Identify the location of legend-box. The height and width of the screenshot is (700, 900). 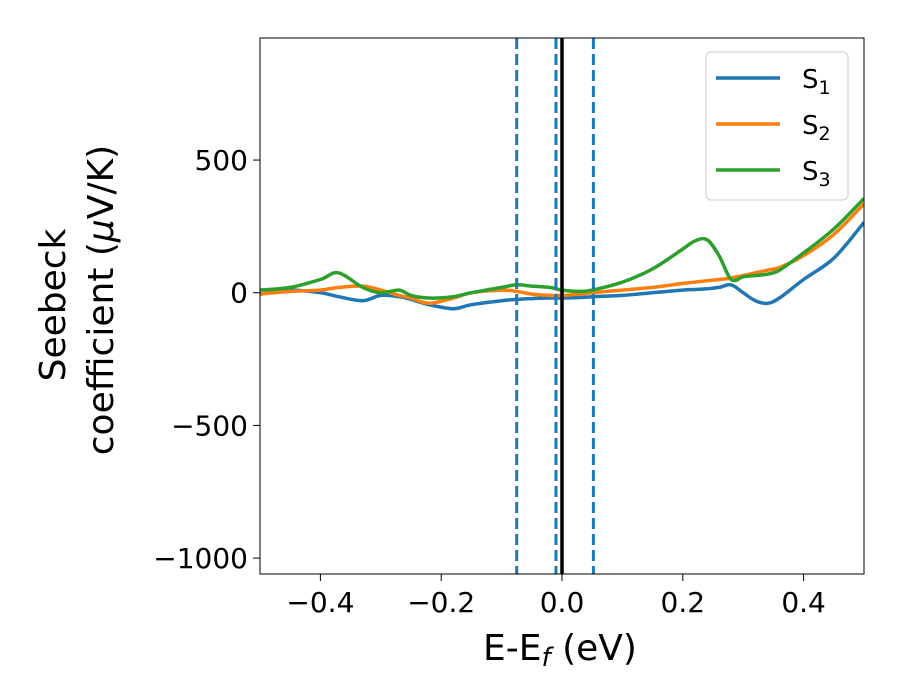
(777, 126).